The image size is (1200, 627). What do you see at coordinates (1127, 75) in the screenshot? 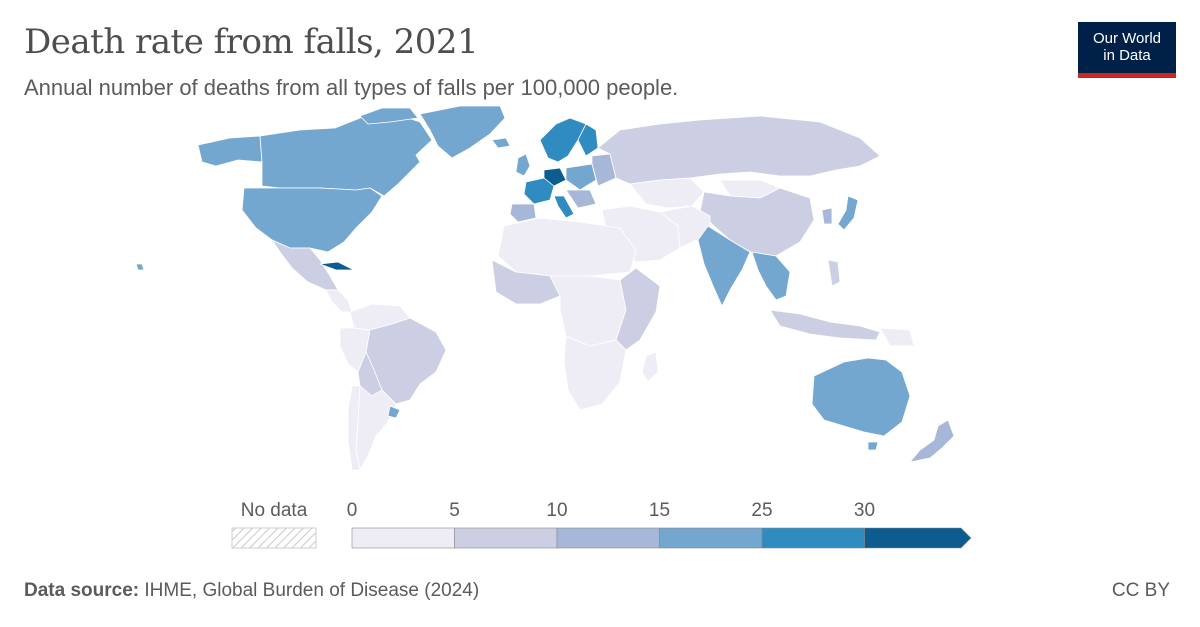
I see `logo-accent-bar` at bounding box center [1127, 75].